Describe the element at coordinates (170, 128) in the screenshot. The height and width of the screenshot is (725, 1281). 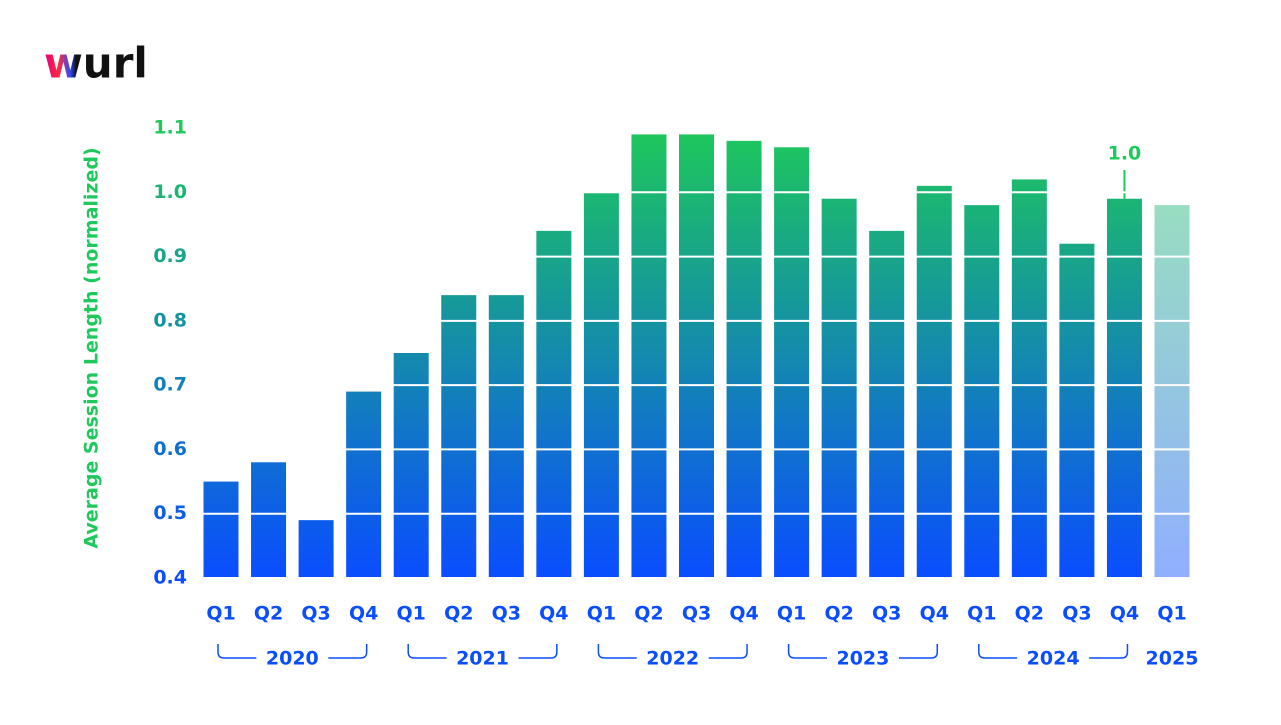
I see `y-tick-label: 1.1` at that location.